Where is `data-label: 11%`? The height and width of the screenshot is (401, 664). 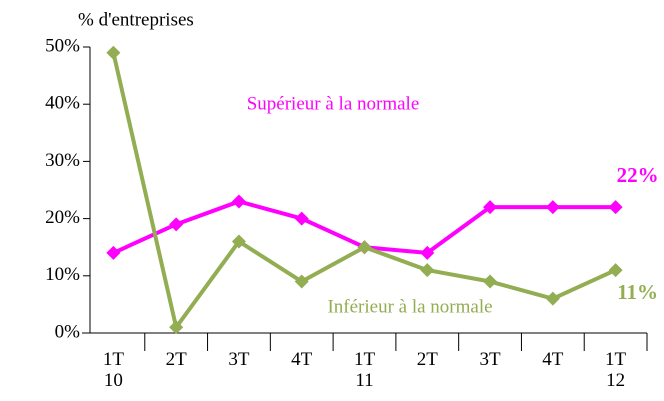 data-label: 11% is located at coordinates (637, 292).